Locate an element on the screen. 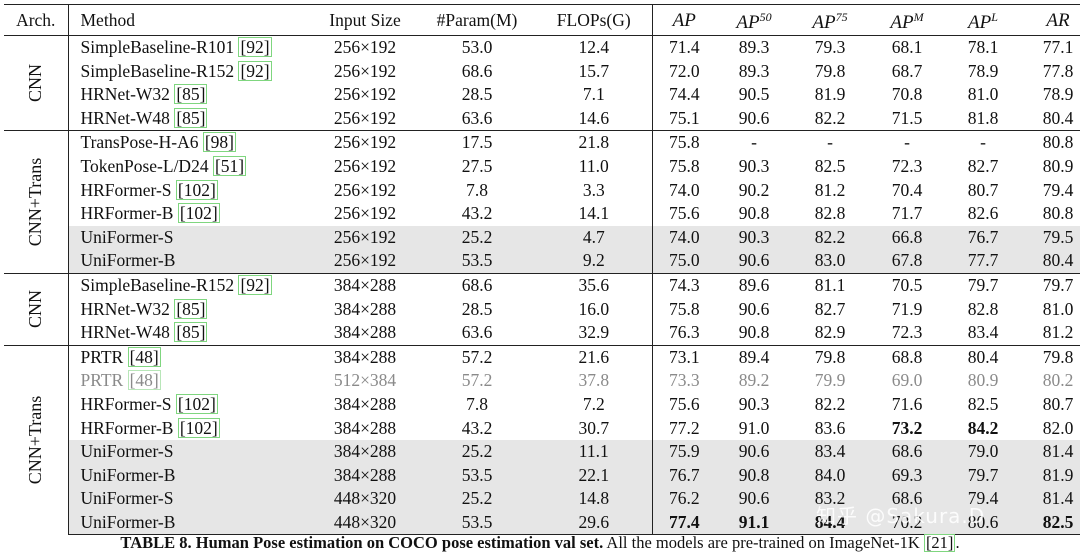 The width and height of the screenshot is (1080, 559). cell-params: 68.6 is located at coordinates (477, 285).